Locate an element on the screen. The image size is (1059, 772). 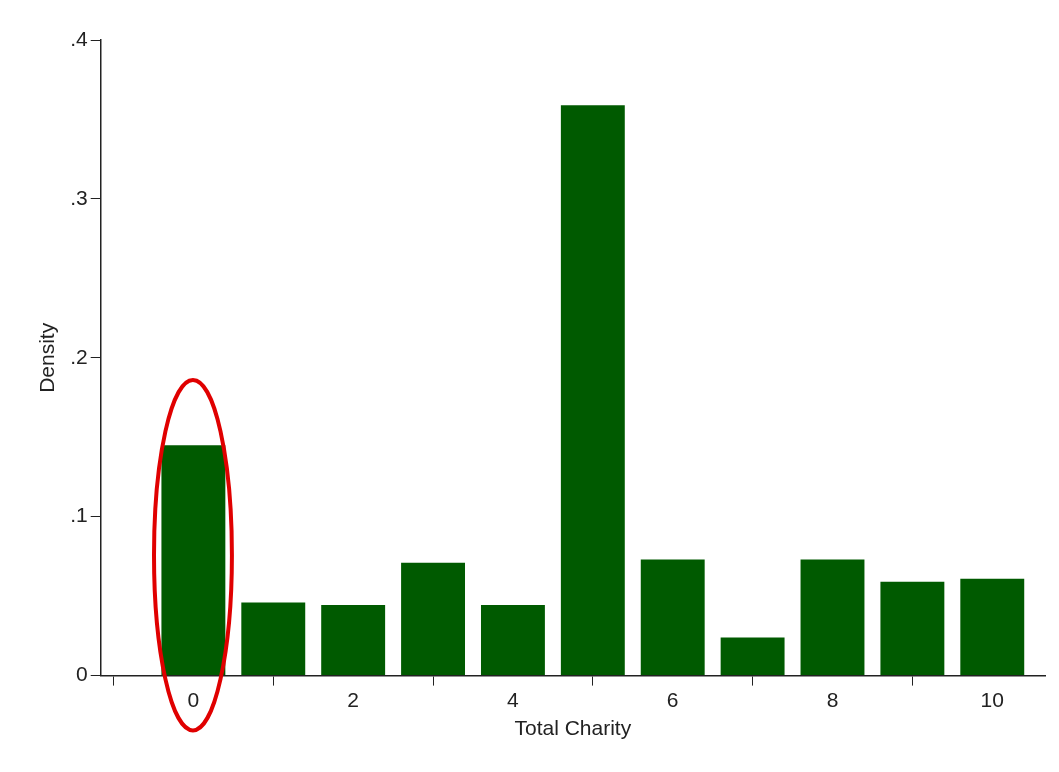
y-tick-label: .3 is located at coordinates (79, 197).